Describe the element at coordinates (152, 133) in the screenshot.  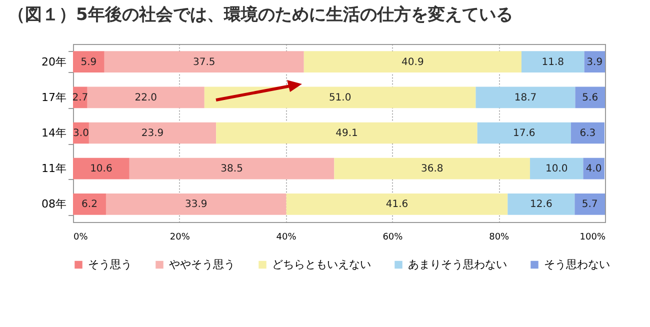
I see `data-label: 23.9` at that location.